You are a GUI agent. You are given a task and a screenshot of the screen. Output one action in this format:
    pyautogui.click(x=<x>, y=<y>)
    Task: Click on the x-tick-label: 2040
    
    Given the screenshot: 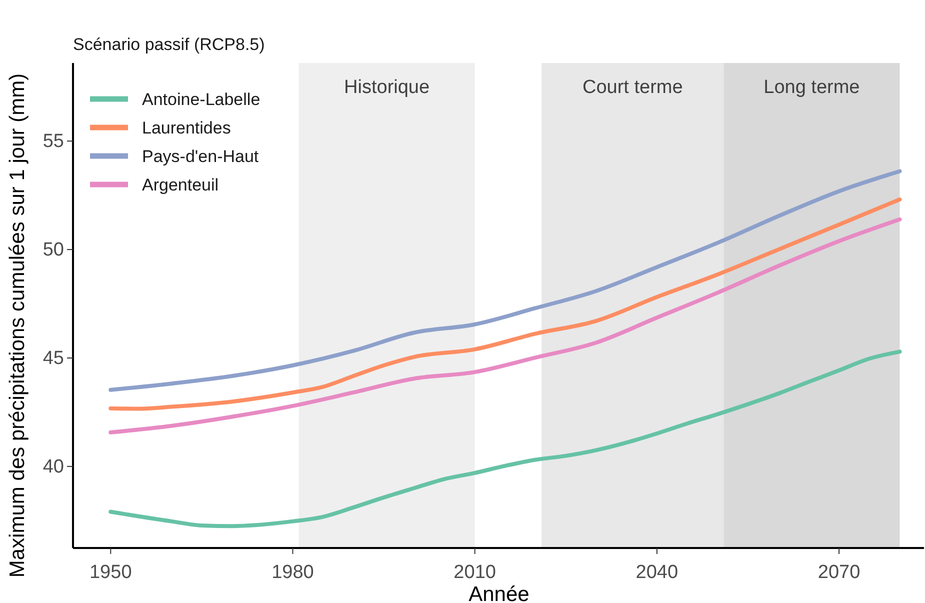 What is the action you would take?
    pyautogui.click(x=657, y=572)
    